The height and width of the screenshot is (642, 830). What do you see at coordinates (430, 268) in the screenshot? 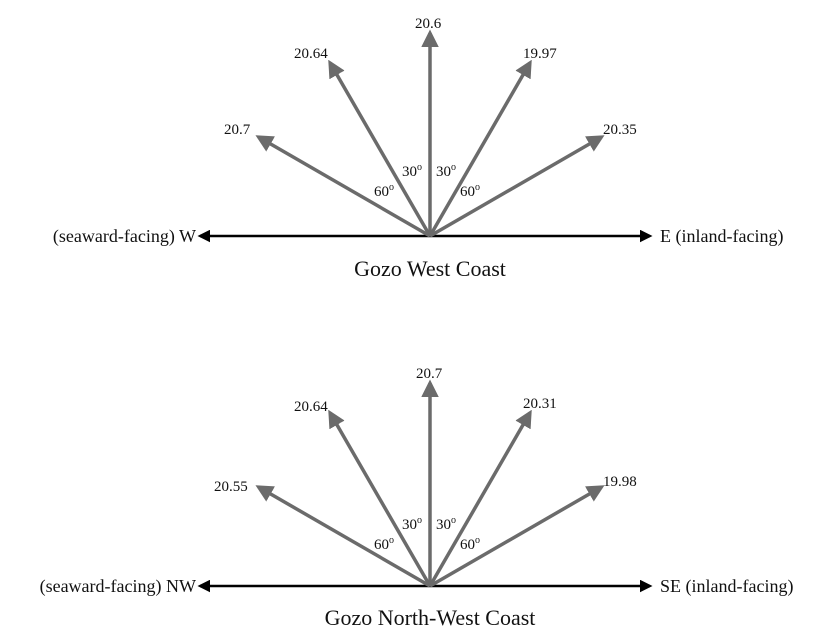
I see `panel-title: Gozo West Coast` at bounding box center [430, 268].